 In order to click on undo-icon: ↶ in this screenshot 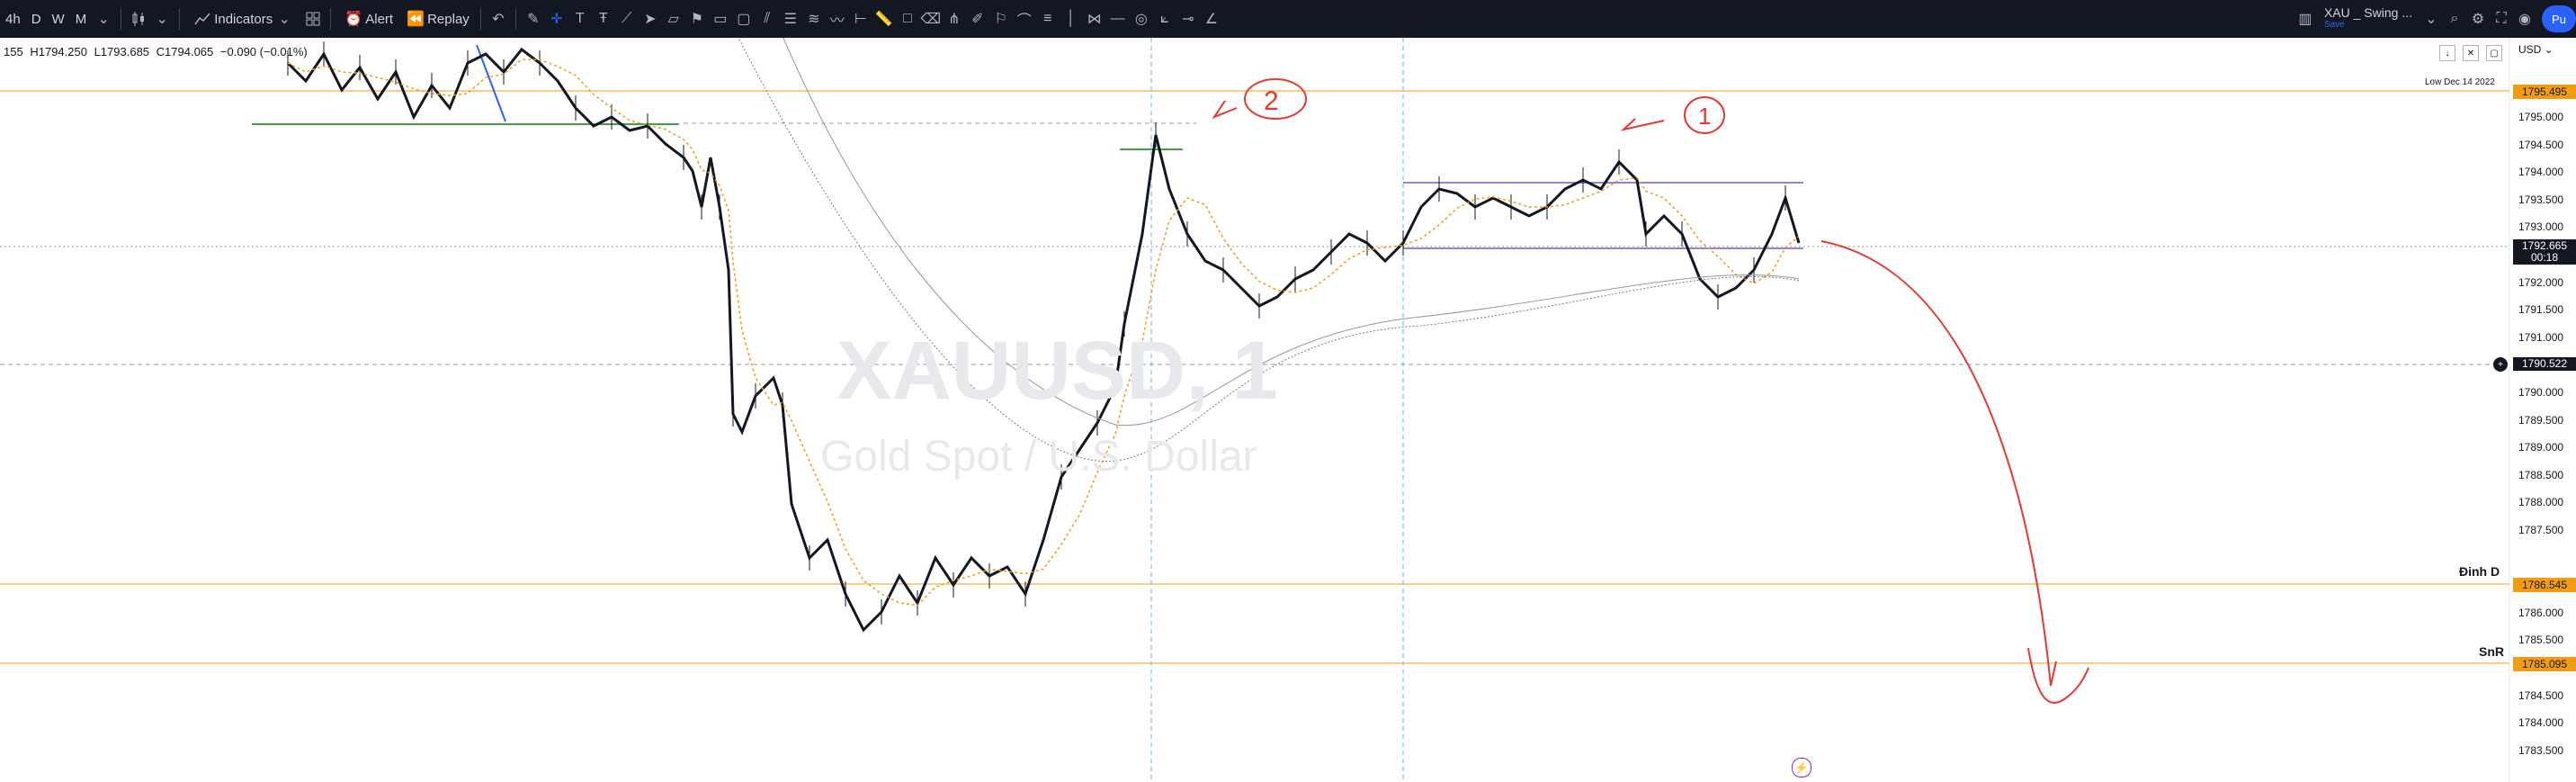, I will do `click(498, 19)`.